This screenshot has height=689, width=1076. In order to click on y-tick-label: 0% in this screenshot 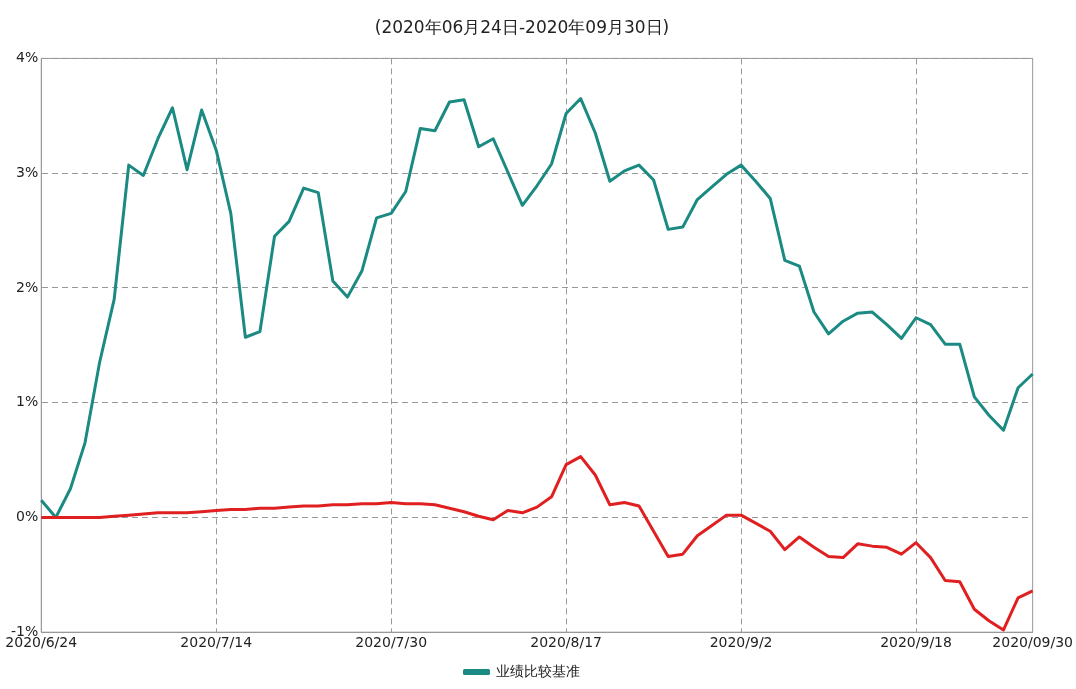, I will do `click(27, 516)`.